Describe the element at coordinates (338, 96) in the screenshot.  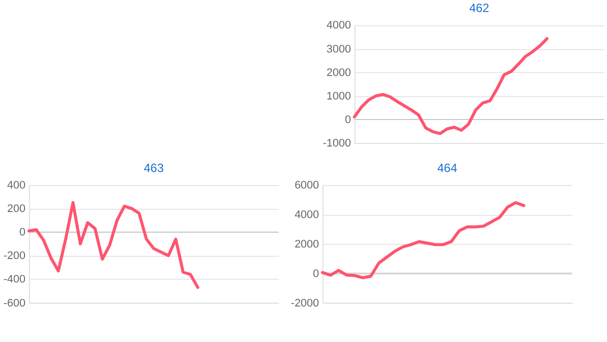
I see `y-tick-label: 1000` at that location.